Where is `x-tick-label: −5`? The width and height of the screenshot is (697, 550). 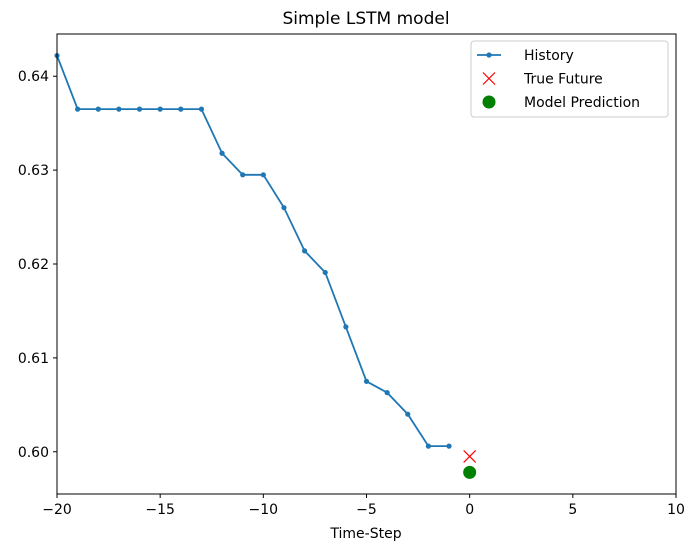
x-tick-label: −5 is located at coordinates (366, 510).